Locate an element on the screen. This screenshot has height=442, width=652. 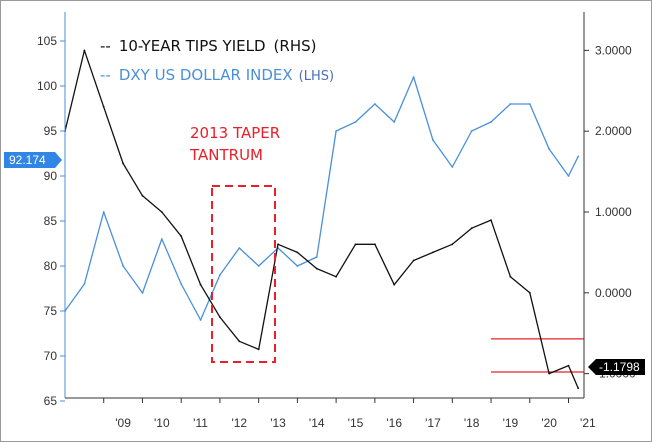
legend-dxy-suffix: (LHS) is located at coordinates (316, 76).